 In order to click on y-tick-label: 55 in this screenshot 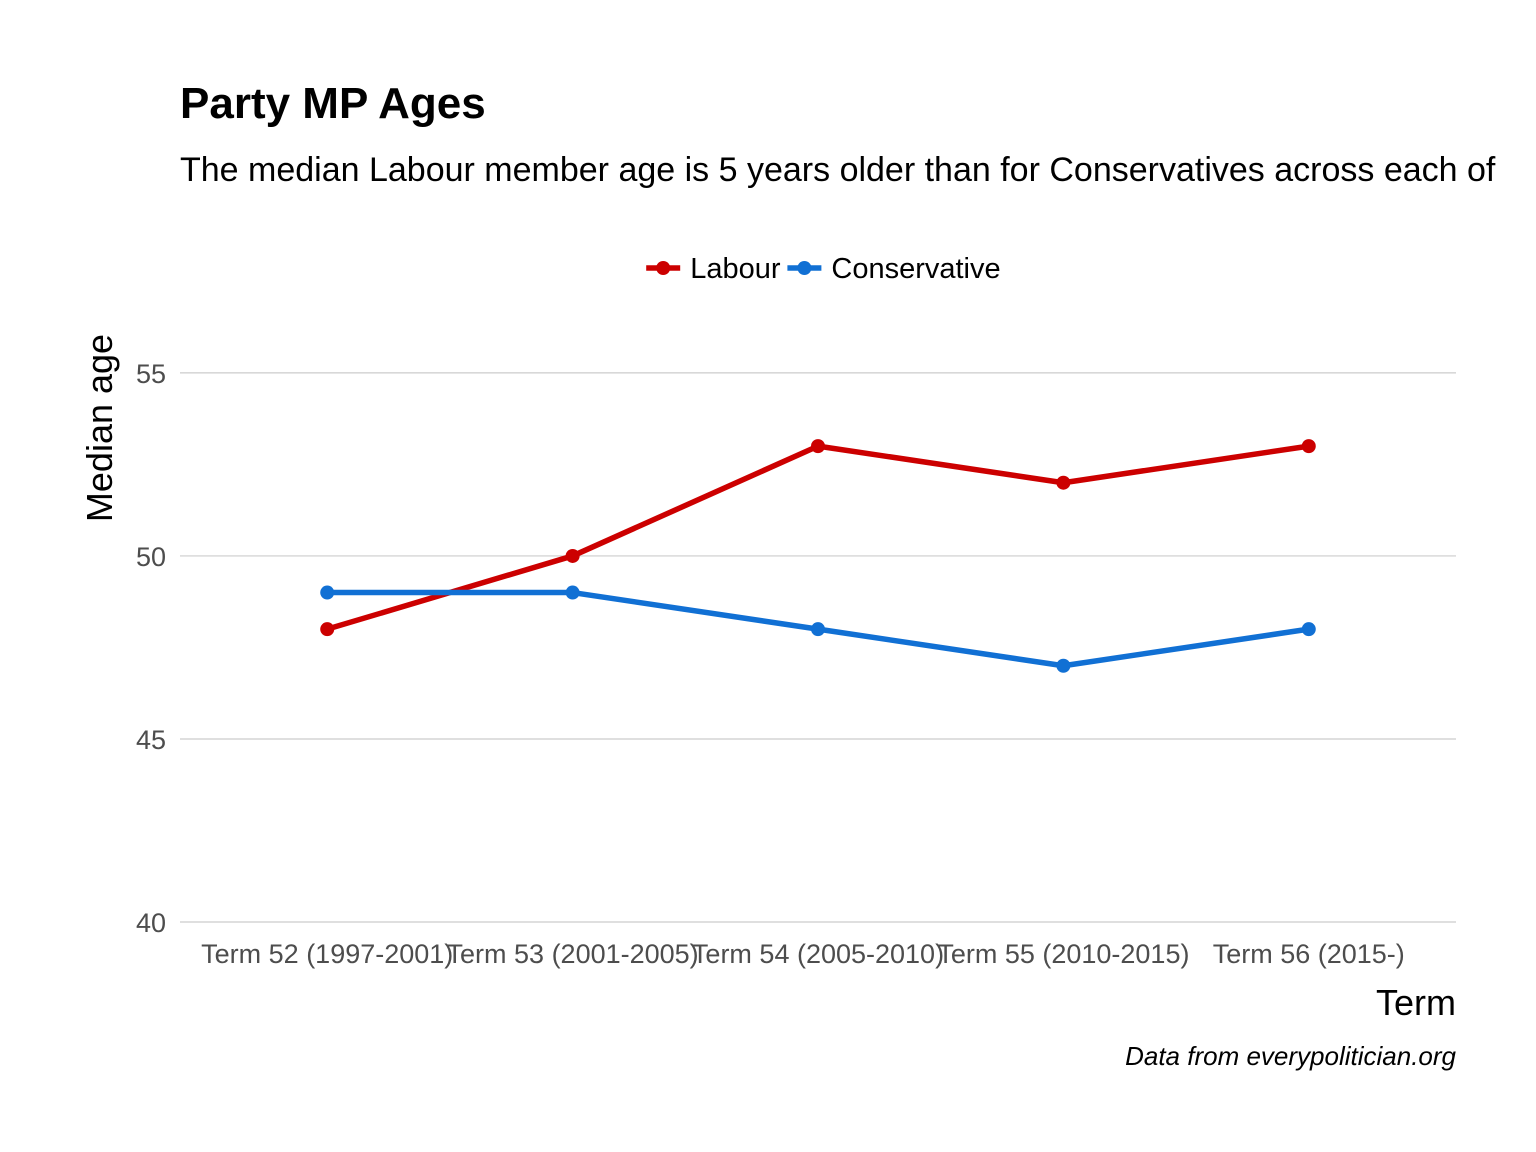, I will do `click(151, 374)`.